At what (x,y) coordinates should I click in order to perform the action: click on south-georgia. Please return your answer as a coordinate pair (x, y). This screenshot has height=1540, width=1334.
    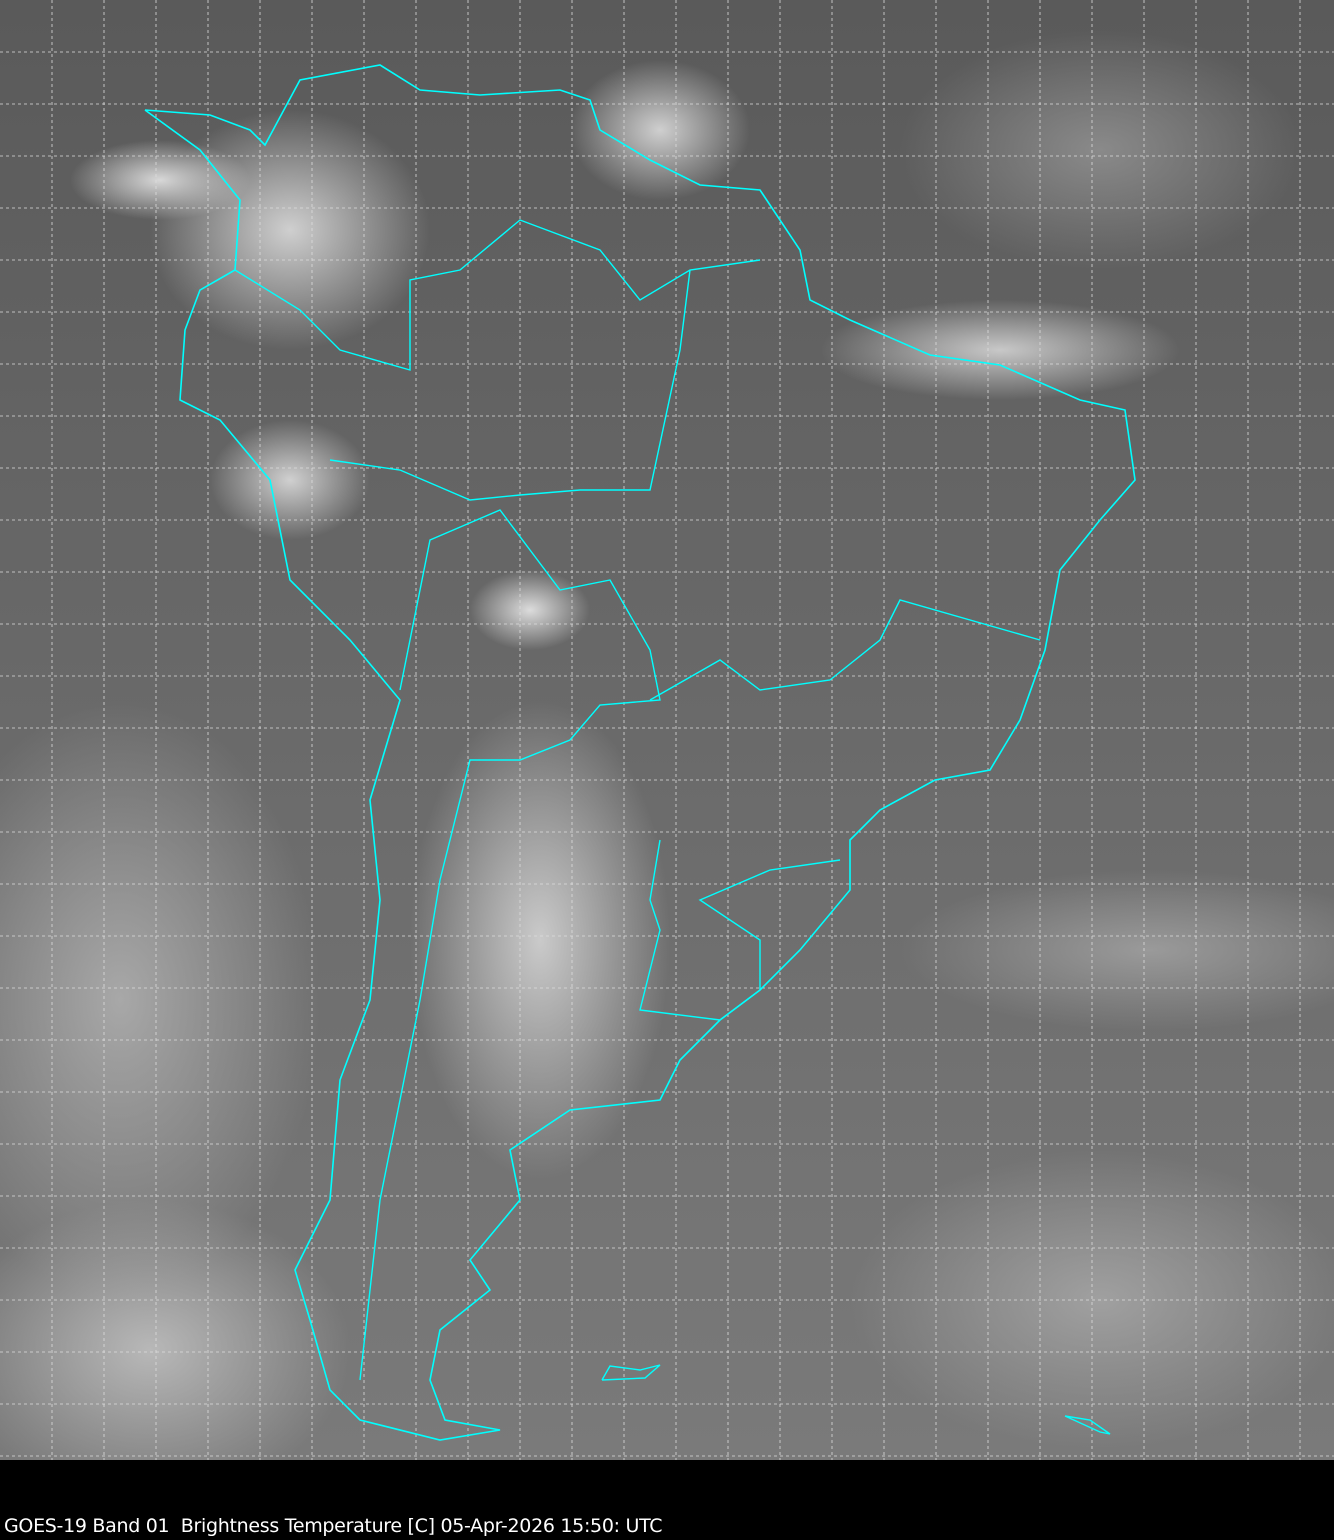
    Looking at the image, I should click on (1087, 1425).